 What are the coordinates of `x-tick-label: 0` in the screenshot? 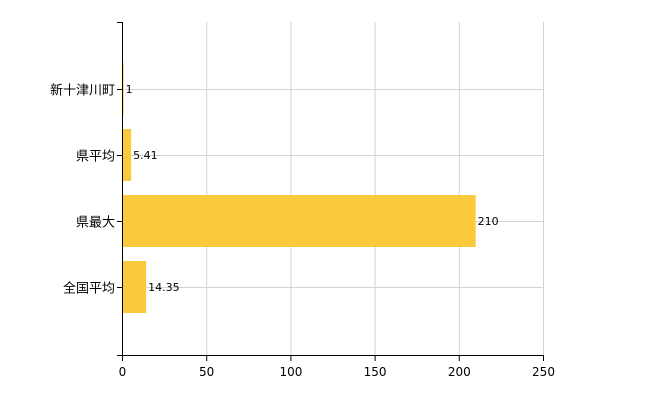 It's located at (123, 372).